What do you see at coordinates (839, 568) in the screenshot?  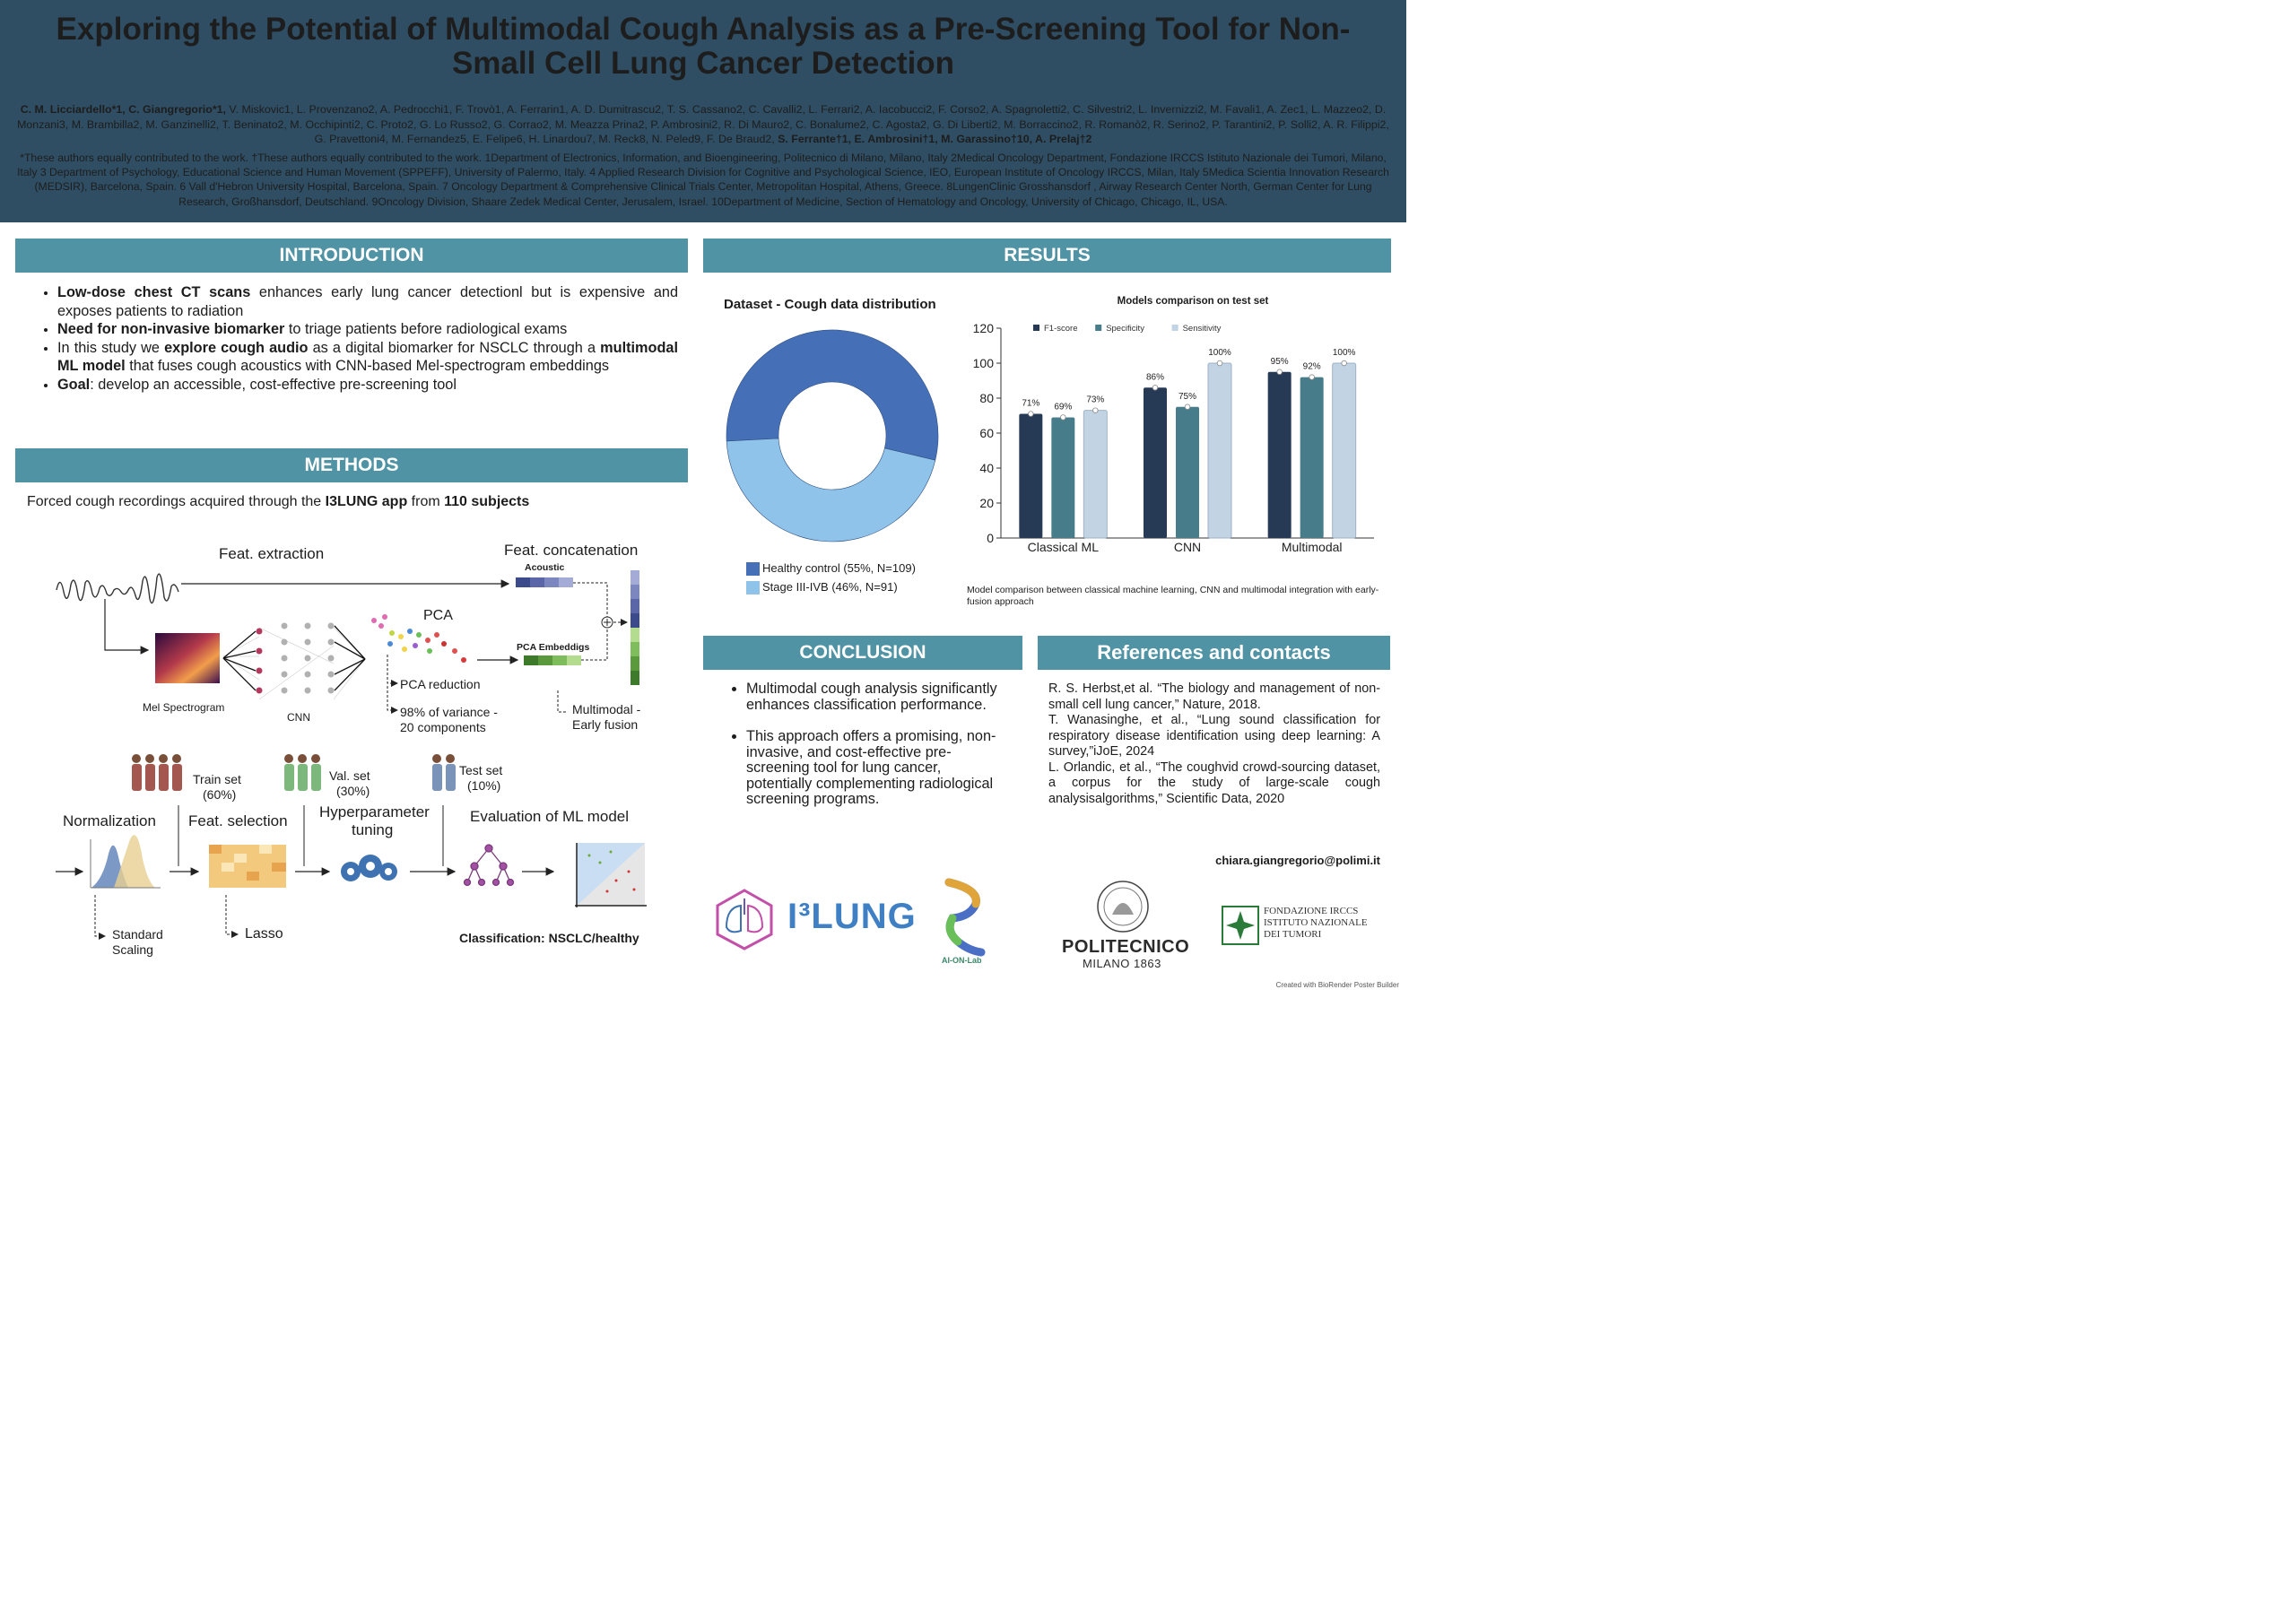 I see `legend-label-healthy: Healthy control (55%, N=109)` at bounding box center [839, 568].